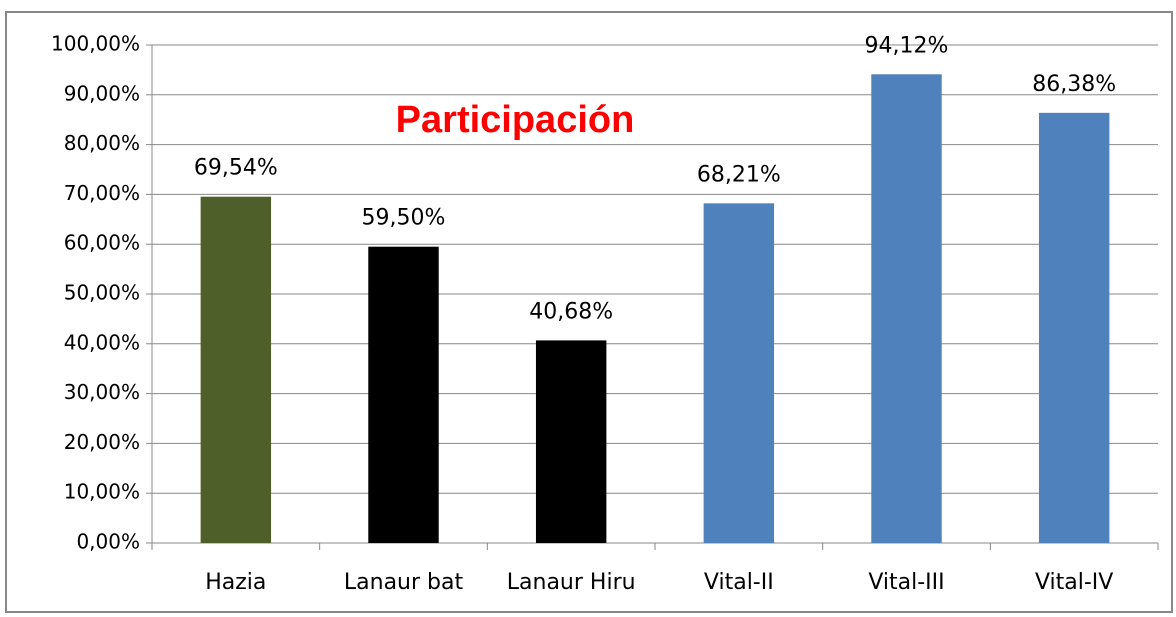 This screenshot has height=617, width=1176. I want to click on x-tick-label: Vital-III, so click(906, 582).